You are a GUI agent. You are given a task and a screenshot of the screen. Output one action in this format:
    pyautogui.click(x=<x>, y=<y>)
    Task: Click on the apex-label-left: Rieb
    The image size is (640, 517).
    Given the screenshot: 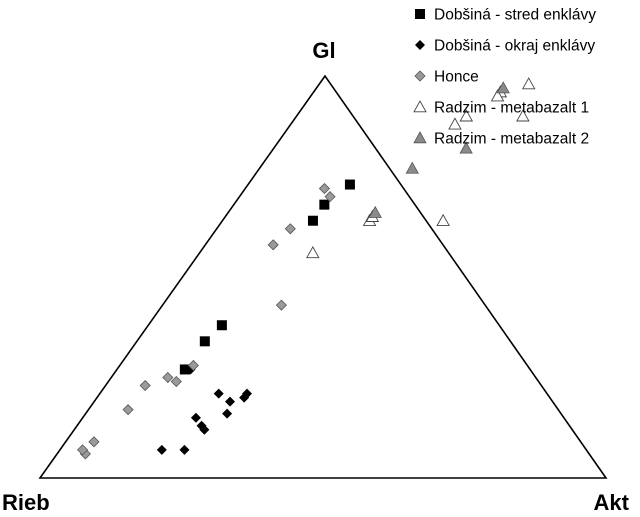 What is the action you would take?
    pyautogui.click(x=26, y=502)
    